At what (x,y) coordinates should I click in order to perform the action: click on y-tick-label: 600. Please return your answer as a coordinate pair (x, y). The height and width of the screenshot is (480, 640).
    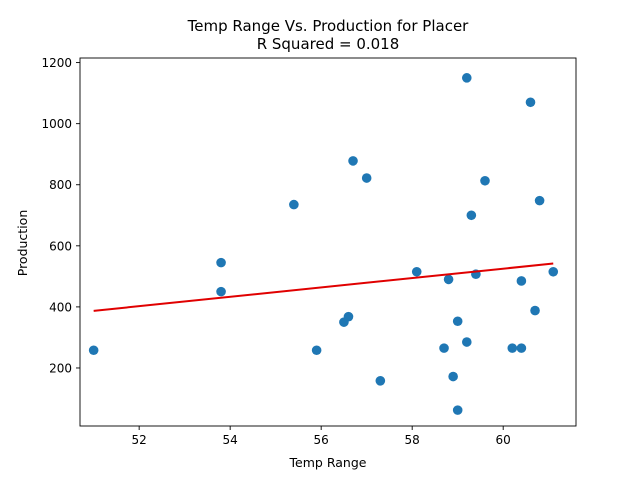
    Looking at the image, I should click on (60, 246).